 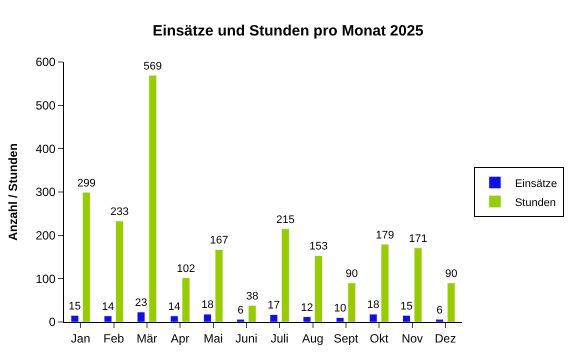 I want to click on y-tick-label: 100, so click(x=46, y=279).